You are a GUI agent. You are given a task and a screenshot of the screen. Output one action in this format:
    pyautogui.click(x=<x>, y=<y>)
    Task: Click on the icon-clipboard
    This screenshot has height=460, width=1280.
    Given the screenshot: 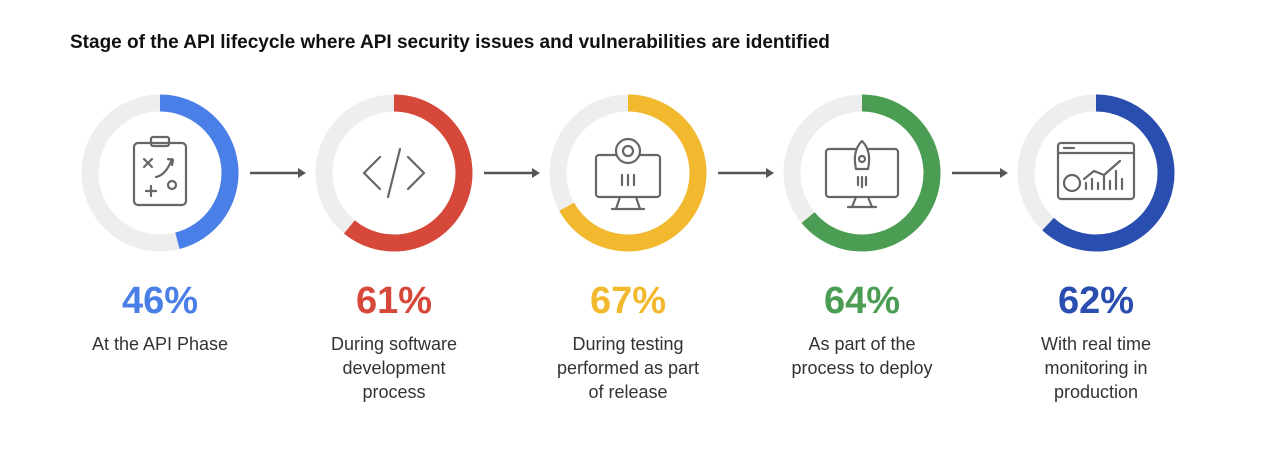 What is the action you would take?
    pyautogui.click(x=160, y=171)
    